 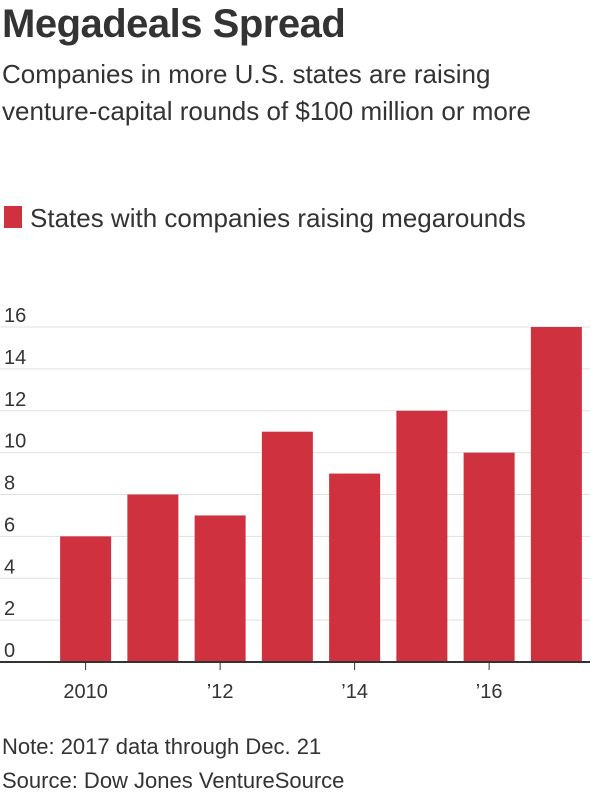 What do you see at coordinates (287, 546) in the screenshot?
I see `bar-2013` at bounding box center [287, 546].